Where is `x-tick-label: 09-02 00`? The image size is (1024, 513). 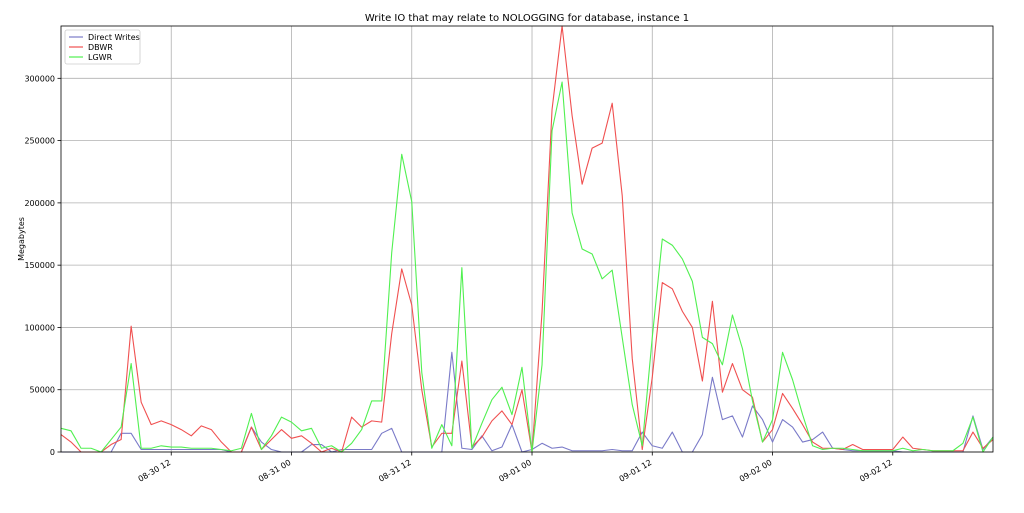 x-tick-label: 09-02 00 is located at coordinates (756, 471).